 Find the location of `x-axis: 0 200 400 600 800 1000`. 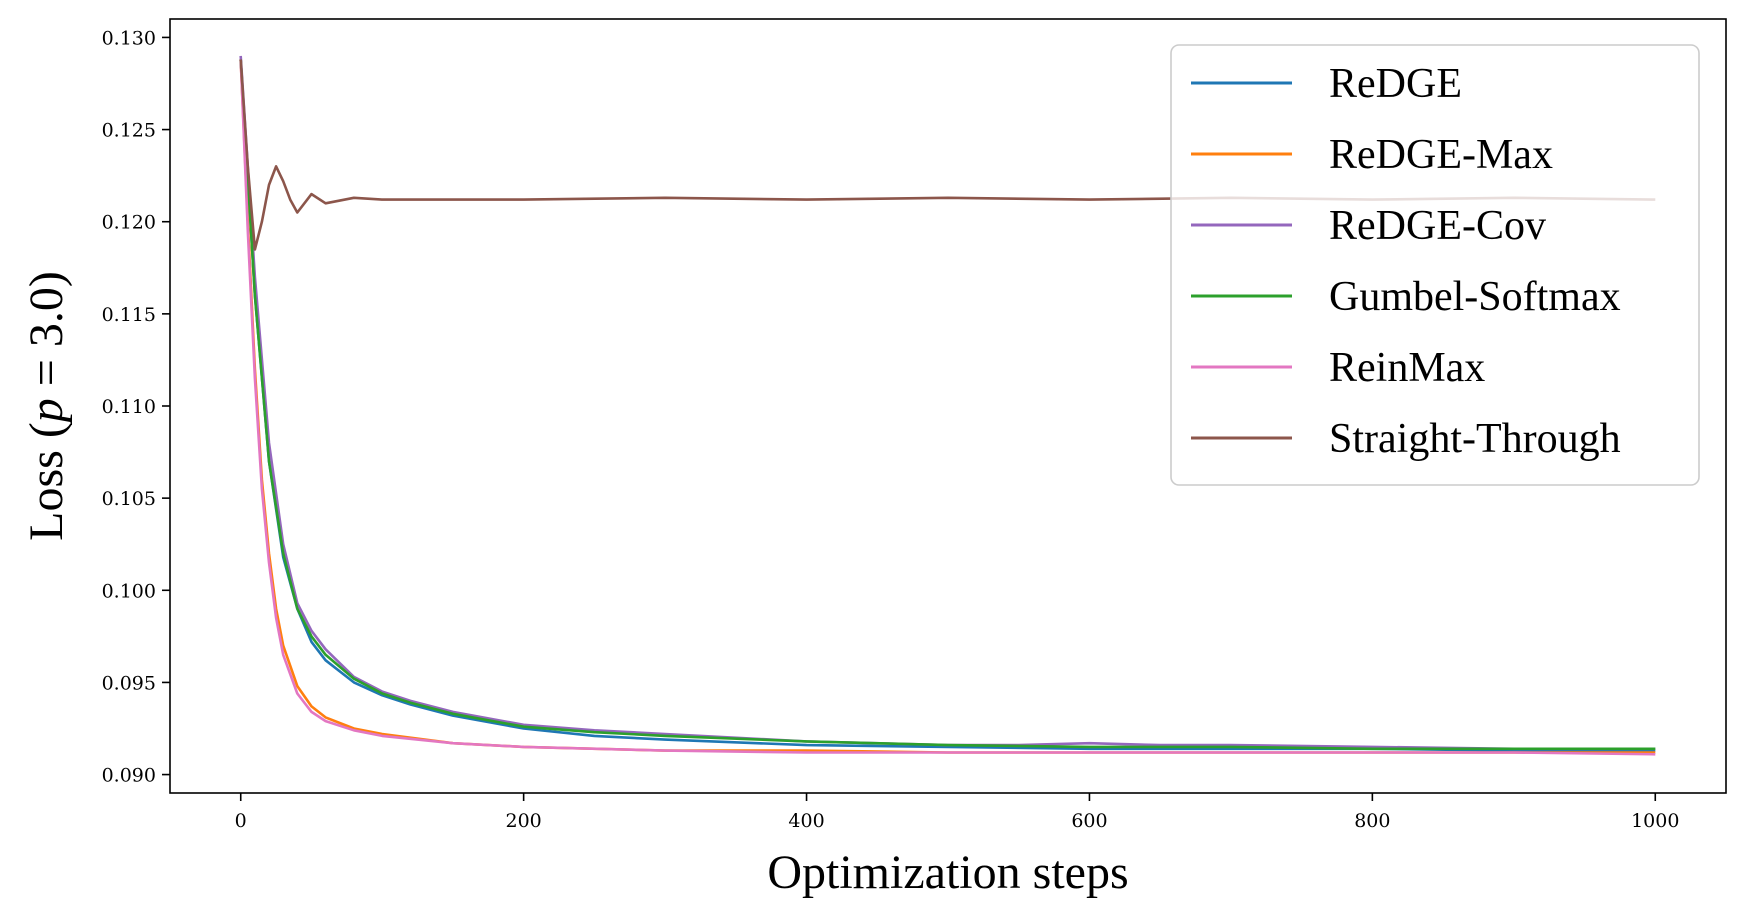

x-axis: 0 200 400 600 800 1000 is located at coordinates (957, 812).